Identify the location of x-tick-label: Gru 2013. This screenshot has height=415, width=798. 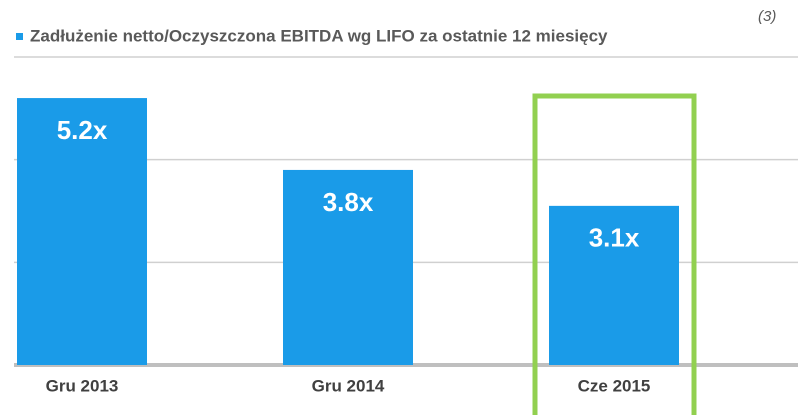
(82, 385).